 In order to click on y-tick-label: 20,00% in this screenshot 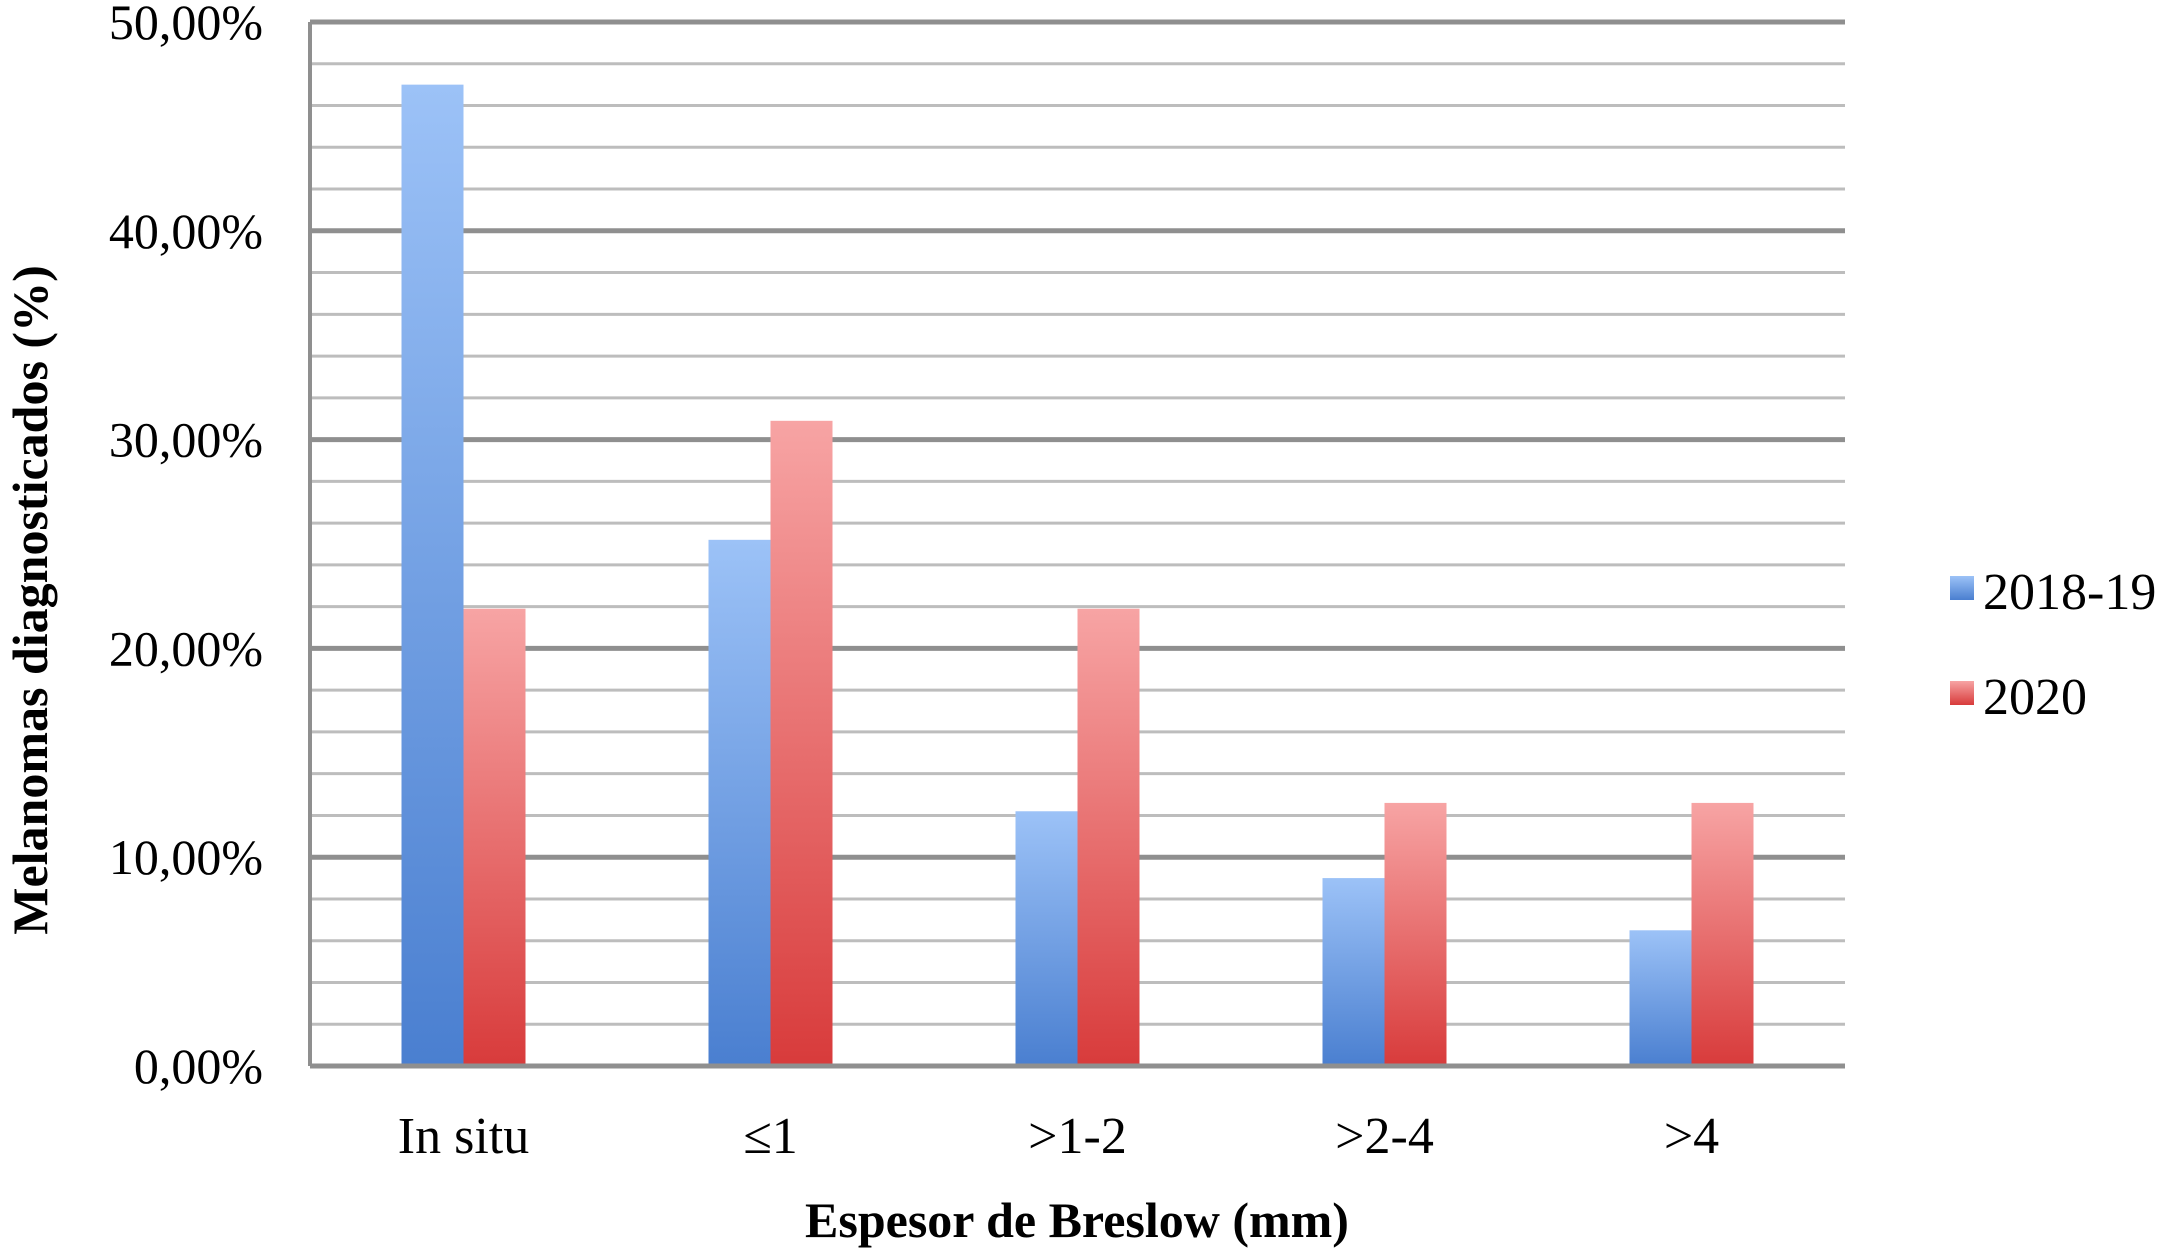, I will do `click(186, 648)`.